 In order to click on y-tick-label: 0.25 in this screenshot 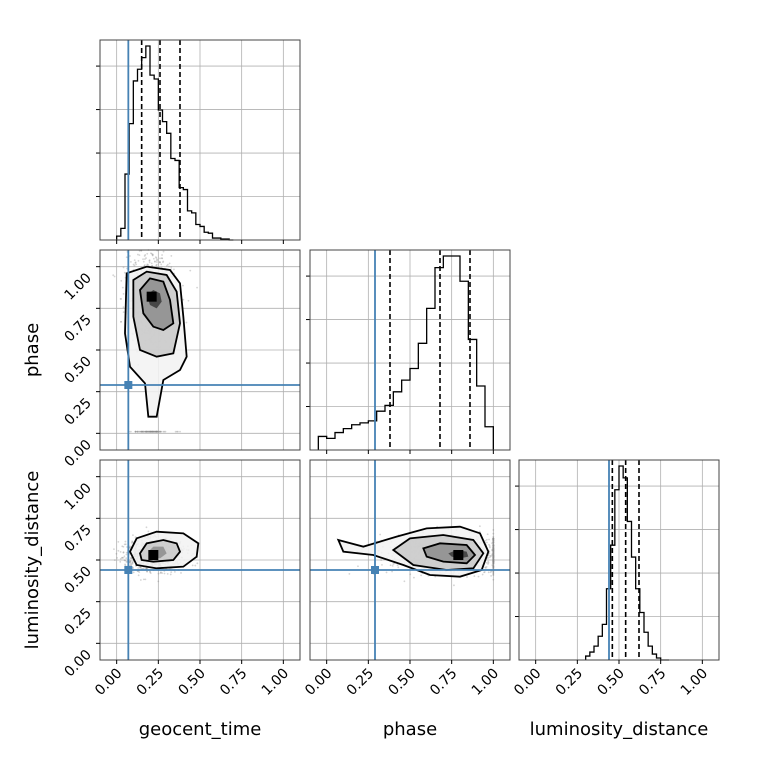, I will do `click(77, 621)`.